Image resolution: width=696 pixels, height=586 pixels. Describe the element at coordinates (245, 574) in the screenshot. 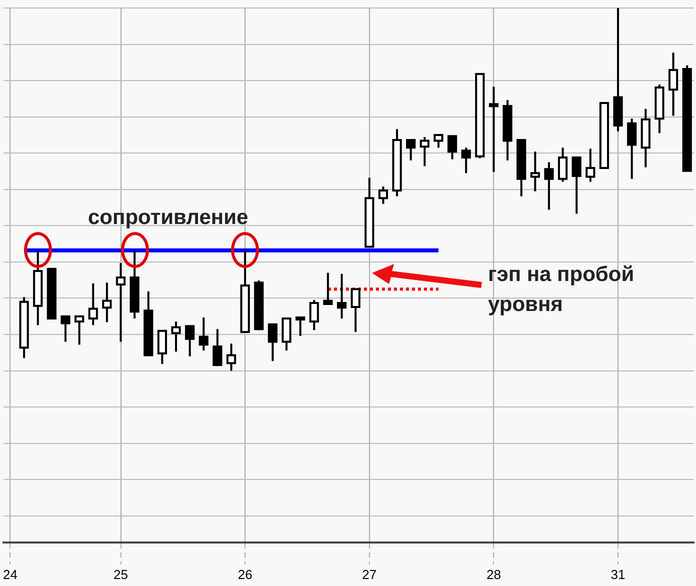

I see `x-tick-label: 26` at that location.